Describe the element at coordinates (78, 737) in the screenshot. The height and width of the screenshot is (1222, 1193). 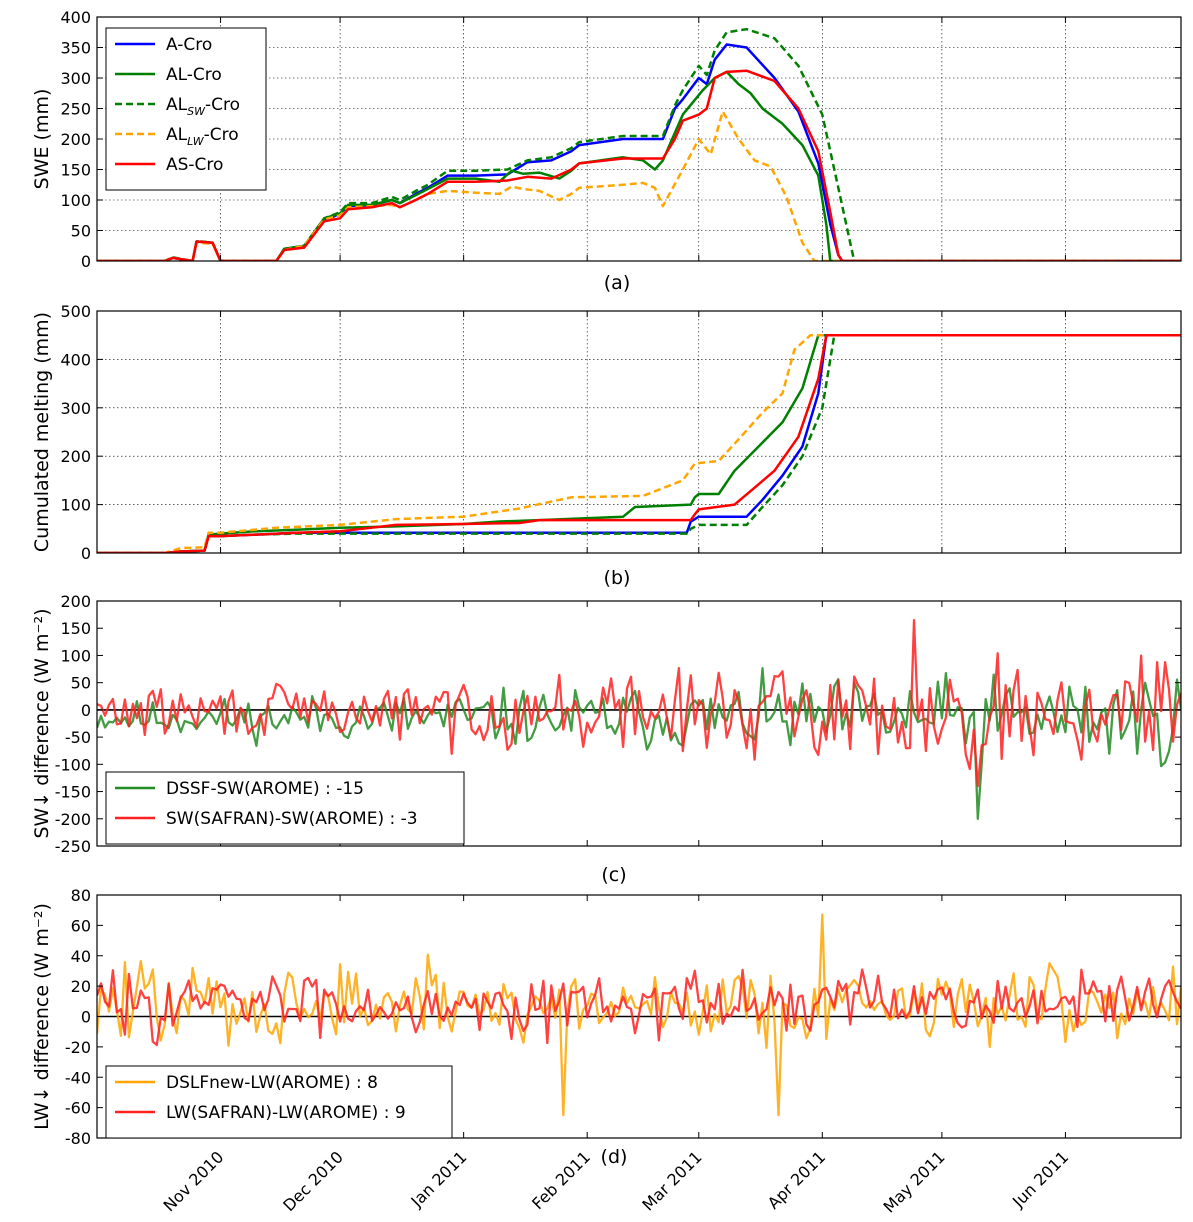
I see `y-tick-label: -50` at that location.